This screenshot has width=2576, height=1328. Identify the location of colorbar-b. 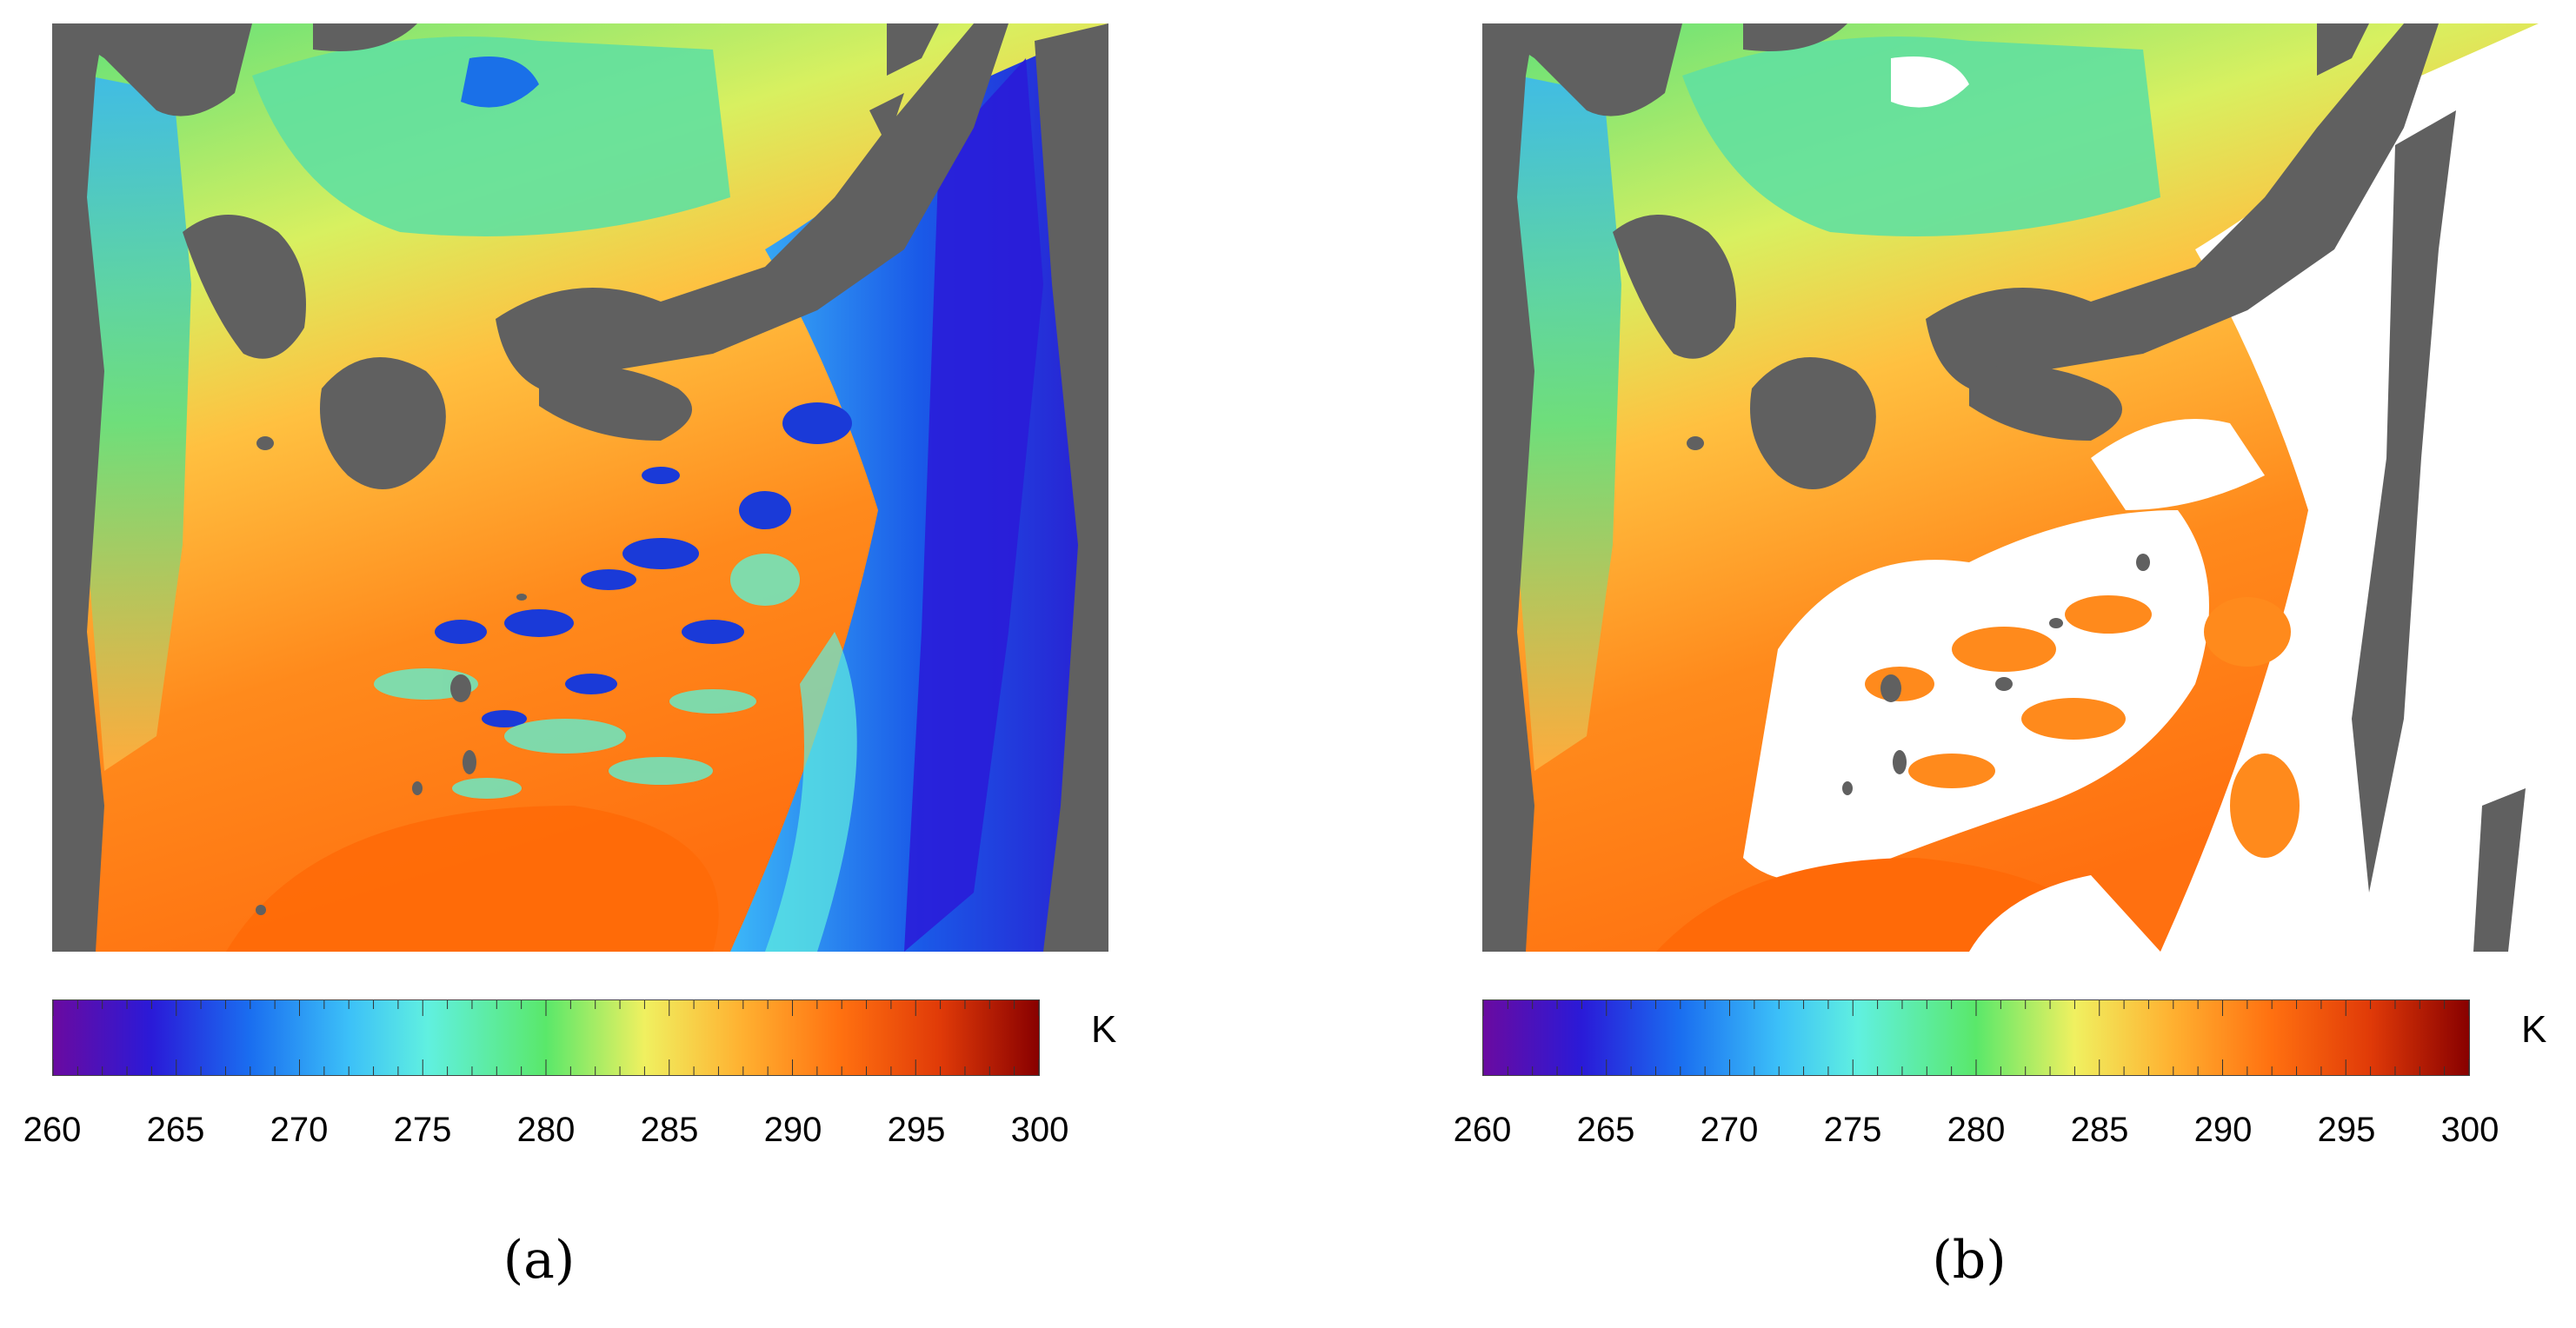
(1976, 1037).